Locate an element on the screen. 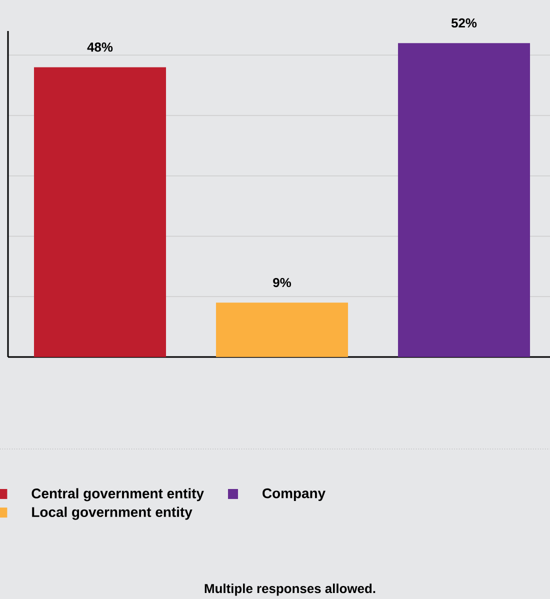  legend-label: Company is located at coordinates (294, 494).